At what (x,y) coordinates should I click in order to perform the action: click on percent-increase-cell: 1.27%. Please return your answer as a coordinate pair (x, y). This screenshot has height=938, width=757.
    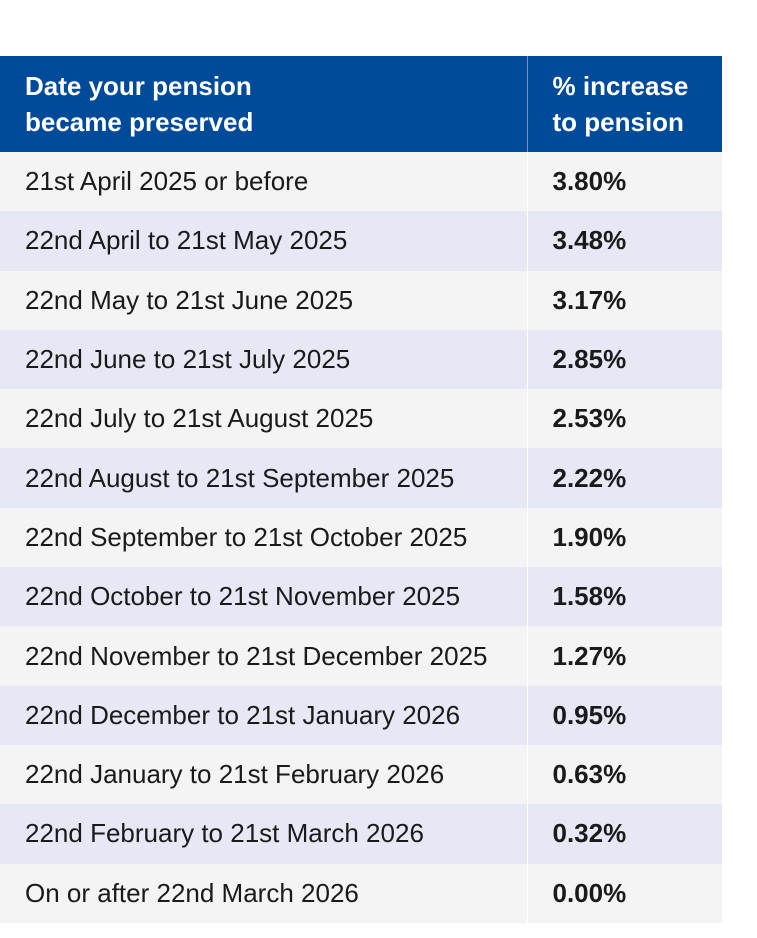
    Looking at the image, I should click on (624, 656).